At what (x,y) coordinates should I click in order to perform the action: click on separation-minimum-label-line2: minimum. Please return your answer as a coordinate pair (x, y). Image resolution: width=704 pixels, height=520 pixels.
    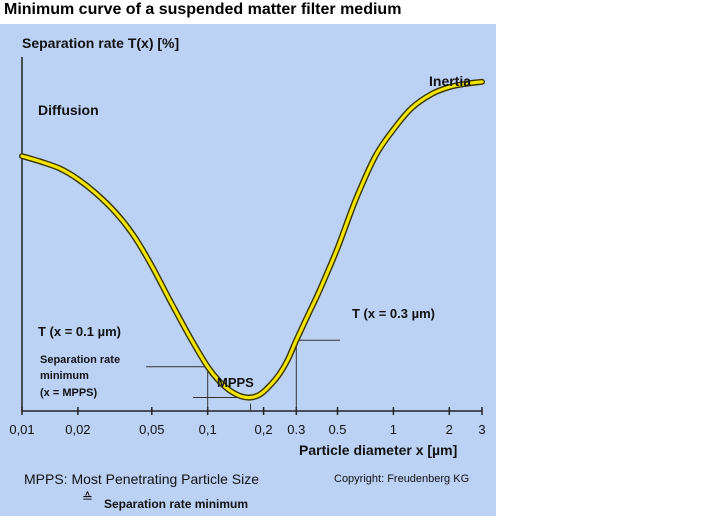
    Looking at the image, I should click on (64, 376).